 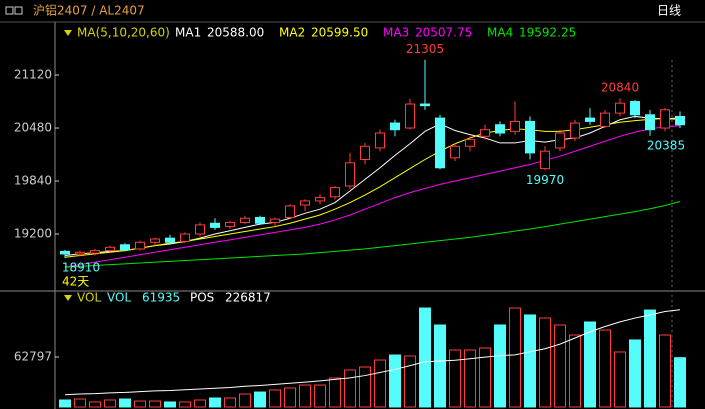 I want to click on legend-name: MA4, so click(x=500, y=33).